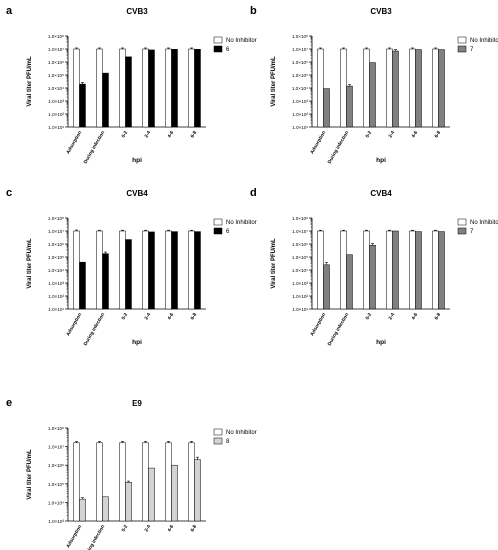 The image size is (498, 550). What do you see at coordinates (228, 442) in the screenshot?
I see `legend-label: 8` at bounding box center [228, 442].